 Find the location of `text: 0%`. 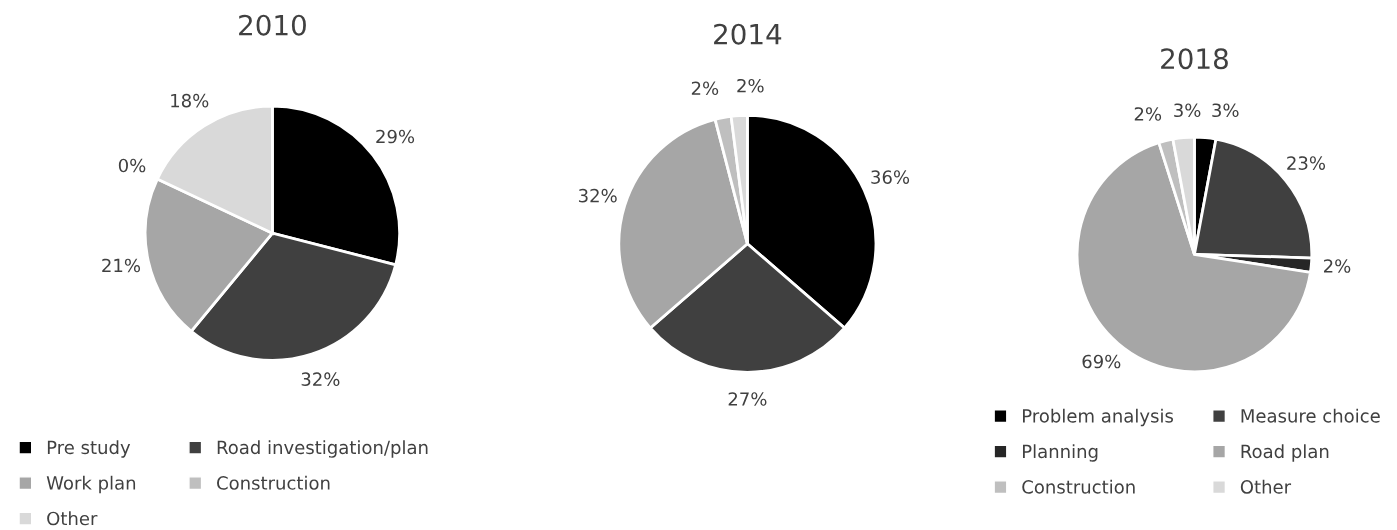

text: 0% is located at coordinates (132, 165).